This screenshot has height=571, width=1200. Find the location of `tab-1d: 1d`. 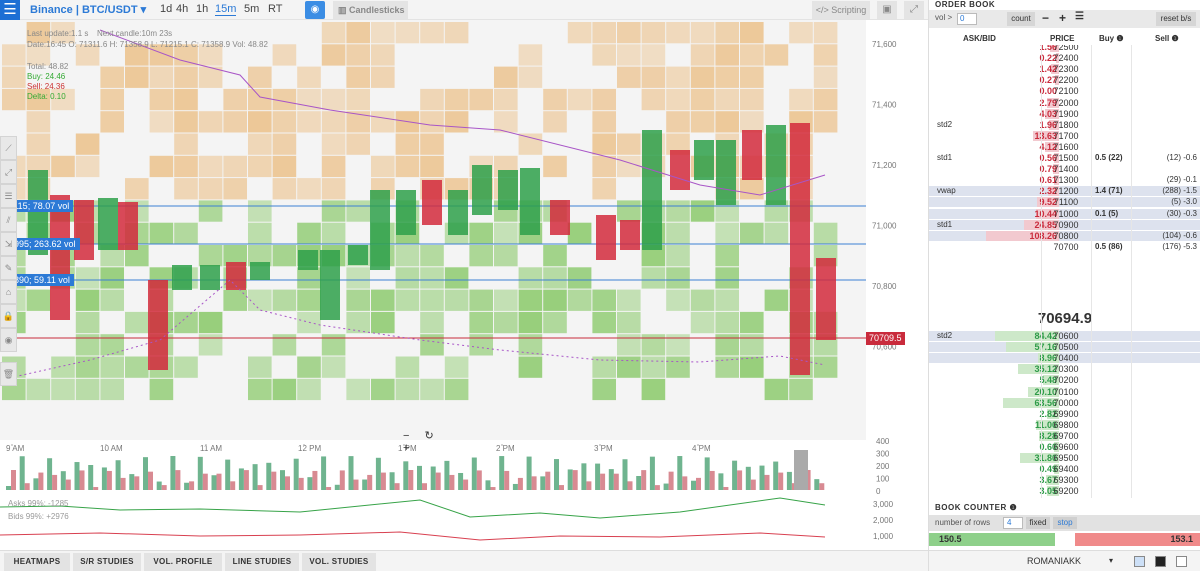

tab-1d: 1d is located at coordinates (166, 9).